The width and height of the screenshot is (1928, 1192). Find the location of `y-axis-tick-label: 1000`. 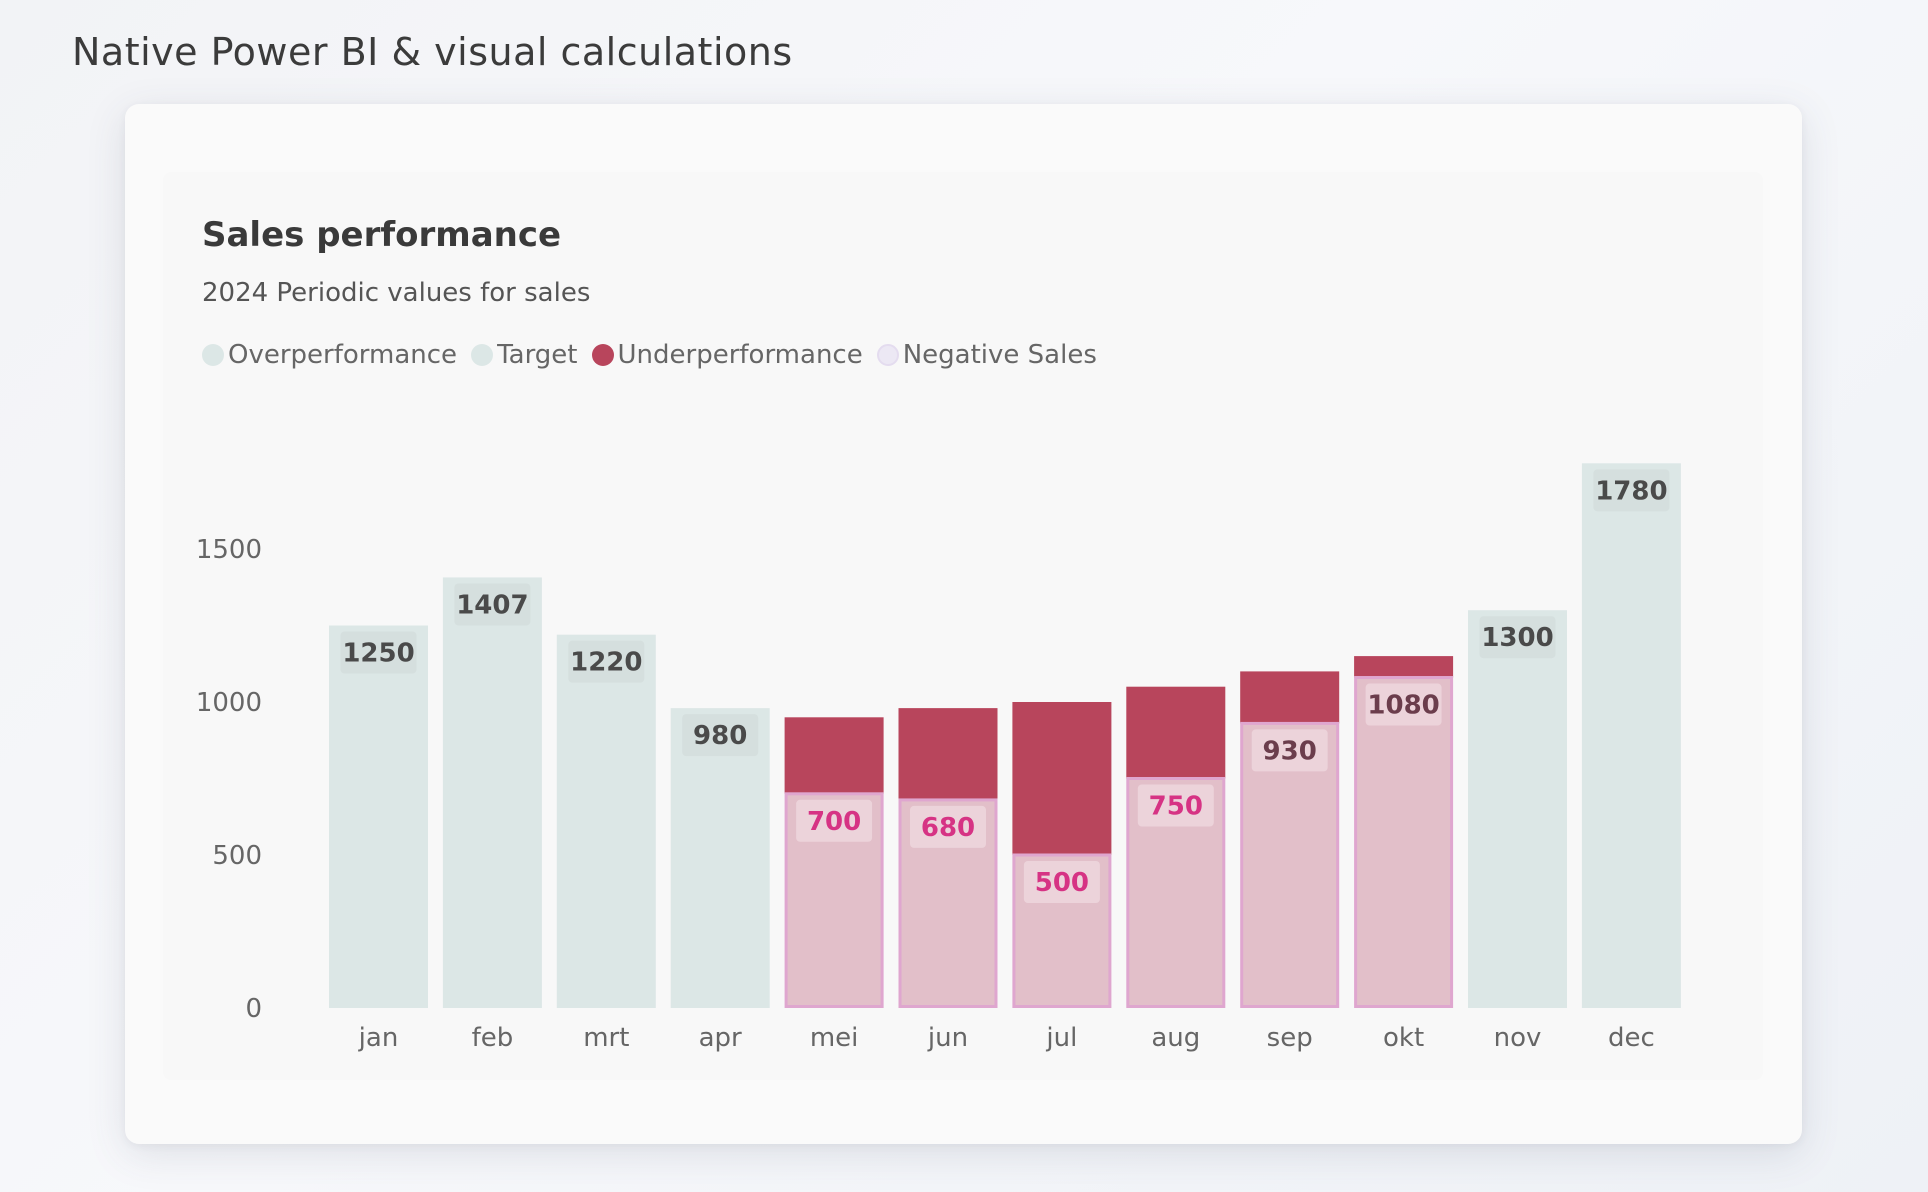

y-axis-tick-label: 1000 is located at coordinates (229, 703).